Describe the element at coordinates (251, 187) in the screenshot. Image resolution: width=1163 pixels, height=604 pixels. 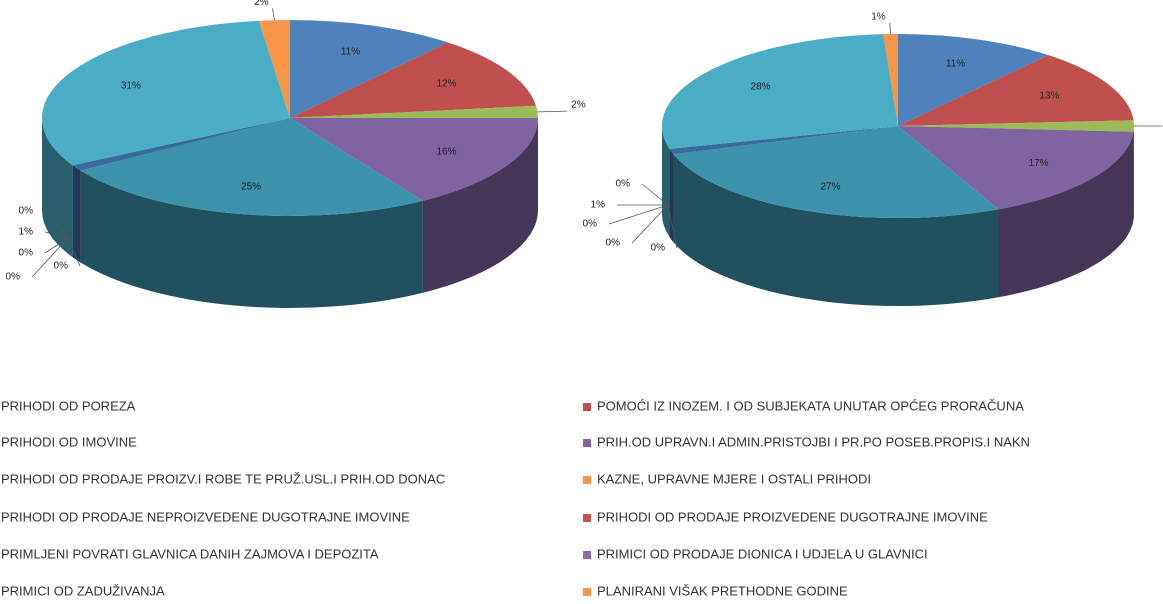
I see `data-label: 25%` at that location.